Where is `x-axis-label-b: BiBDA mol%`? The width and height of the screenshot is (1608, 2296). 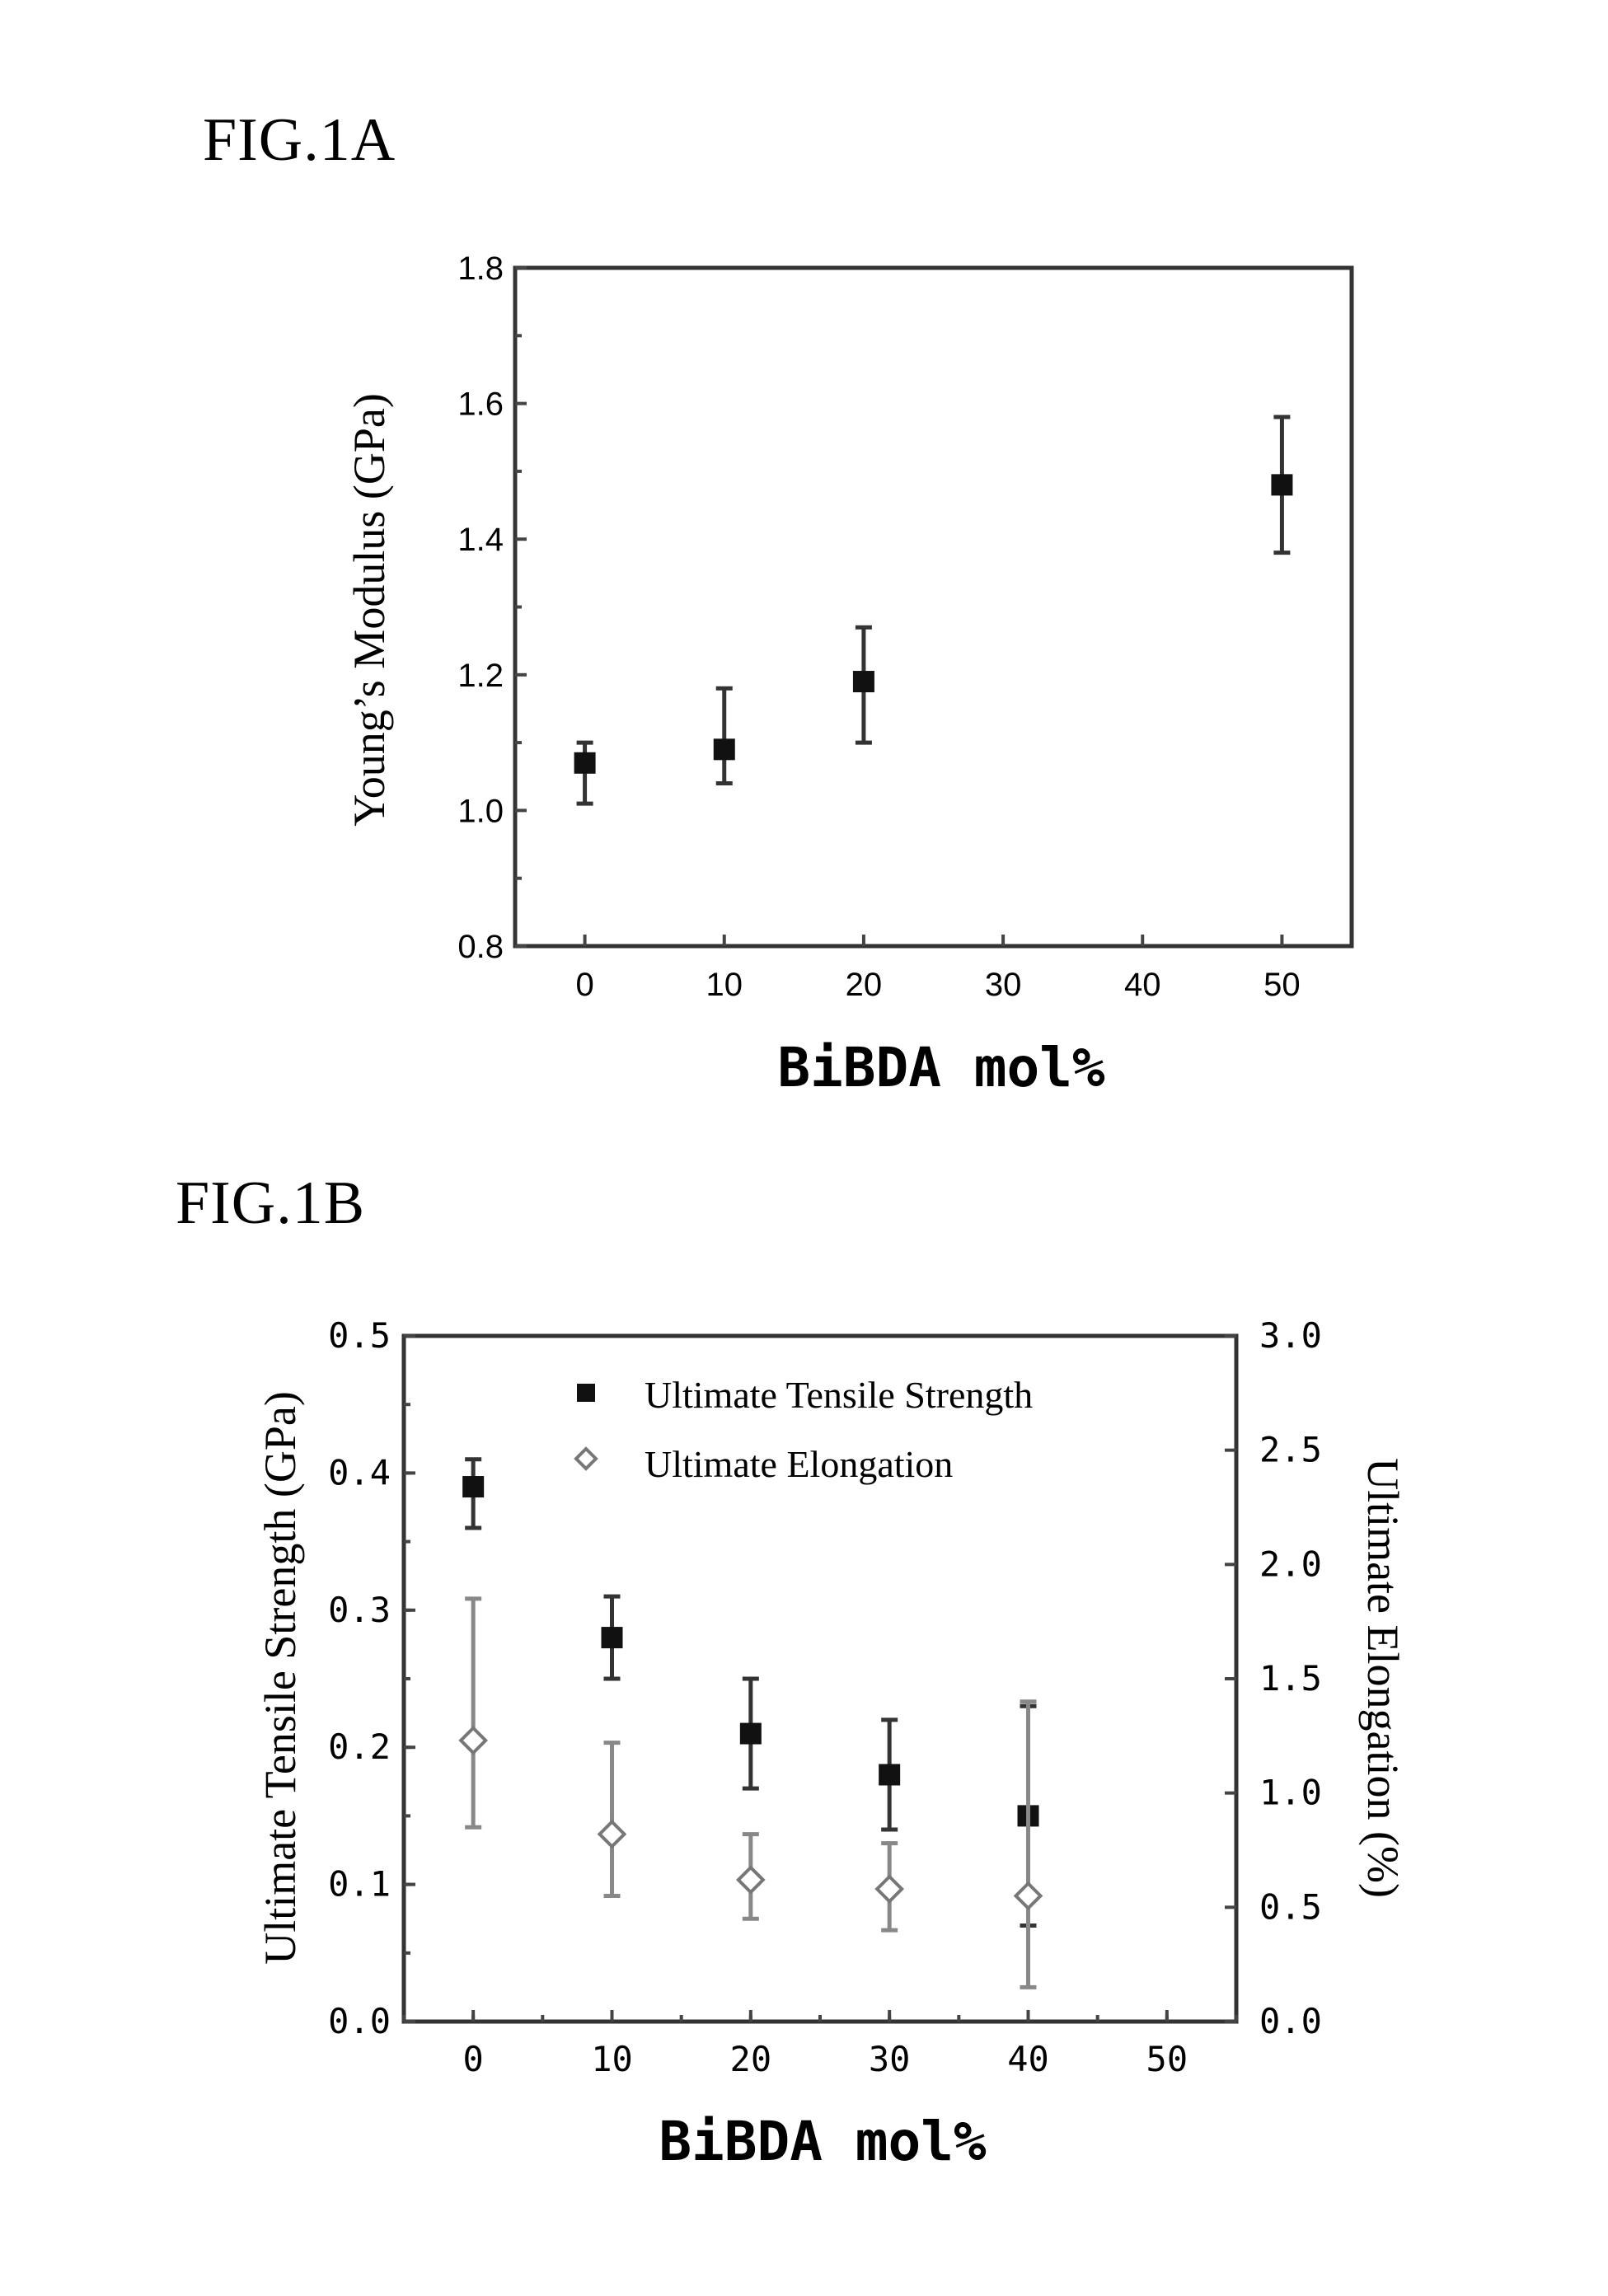
x-axis-label-b: BiBDA mol% is located at coordinates (823, 2141).